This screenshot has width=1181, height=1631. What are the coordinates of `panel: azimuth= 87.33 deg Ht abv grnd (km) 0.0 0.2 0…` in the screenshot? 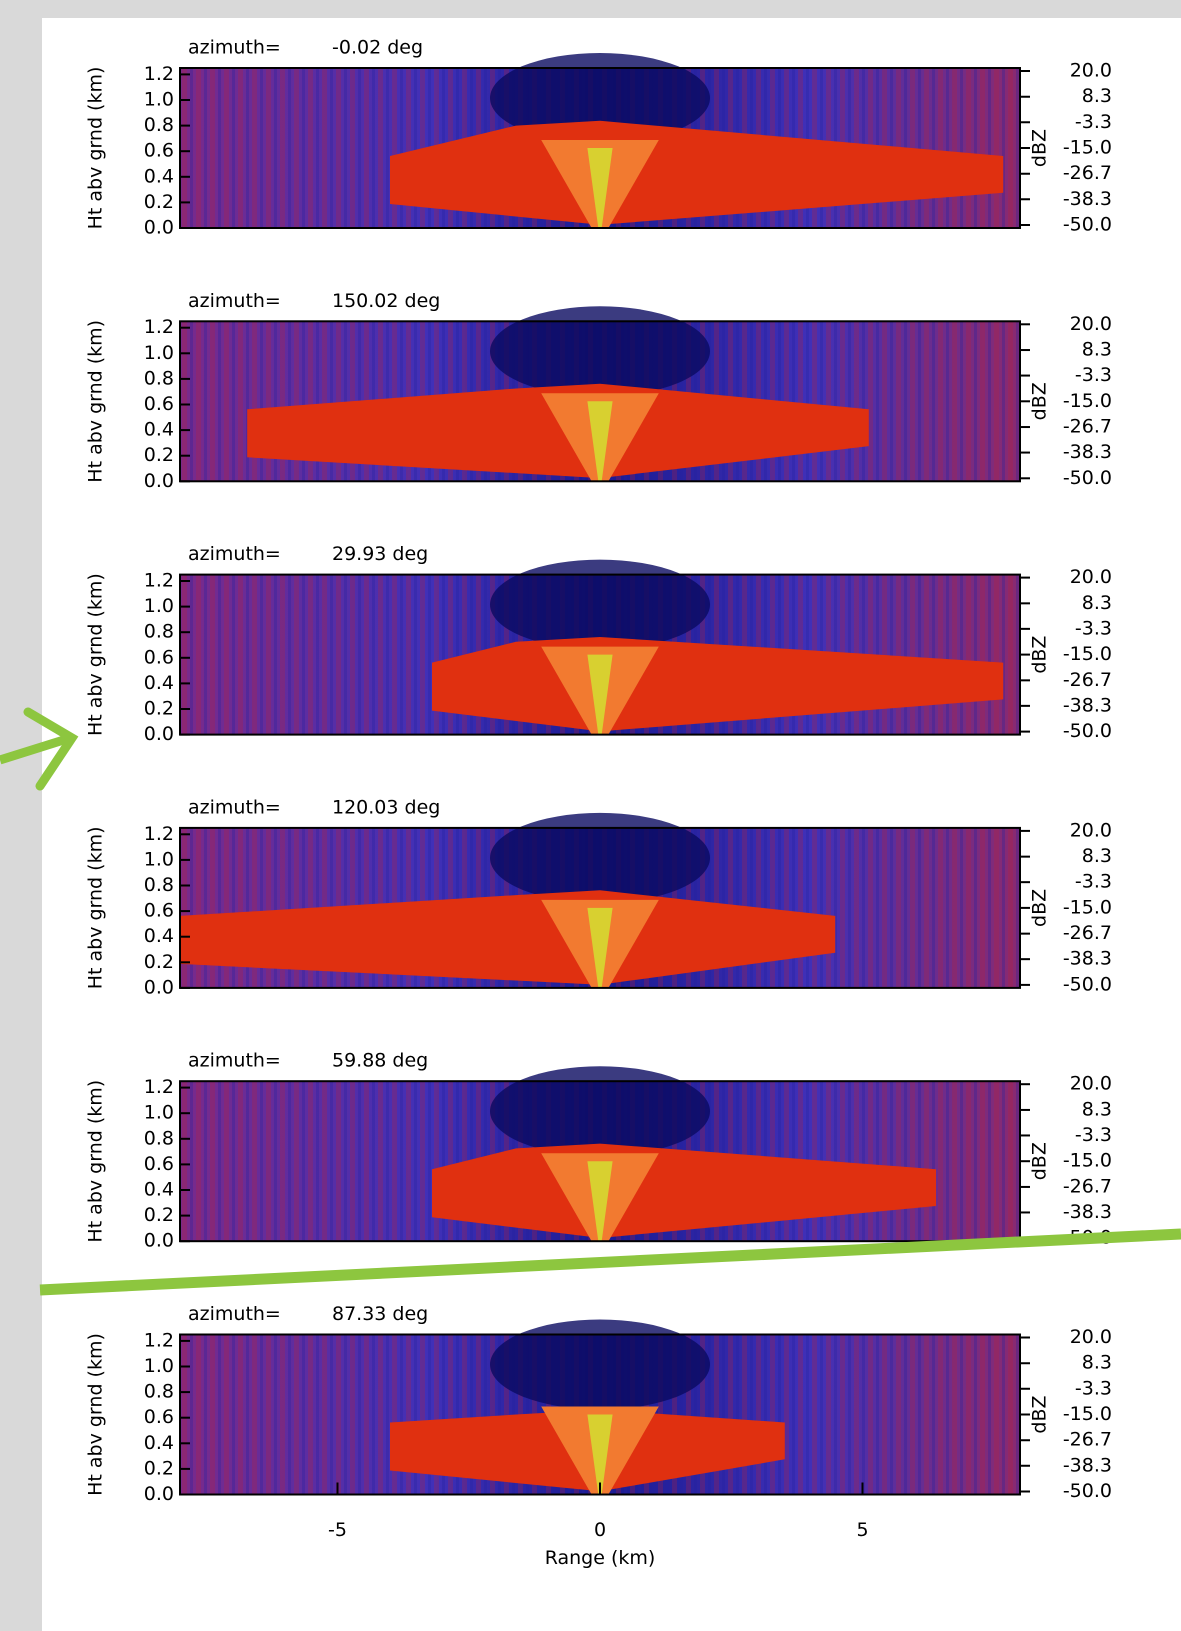 It's located at (599, 1436).